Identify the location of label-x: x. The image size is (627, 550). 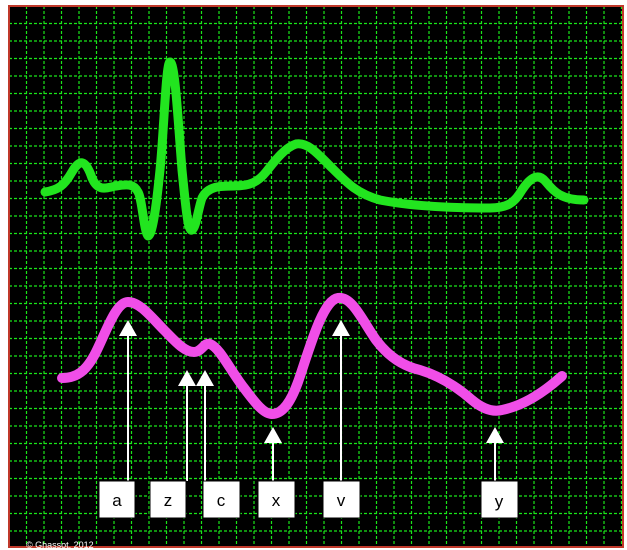
(276, 500).